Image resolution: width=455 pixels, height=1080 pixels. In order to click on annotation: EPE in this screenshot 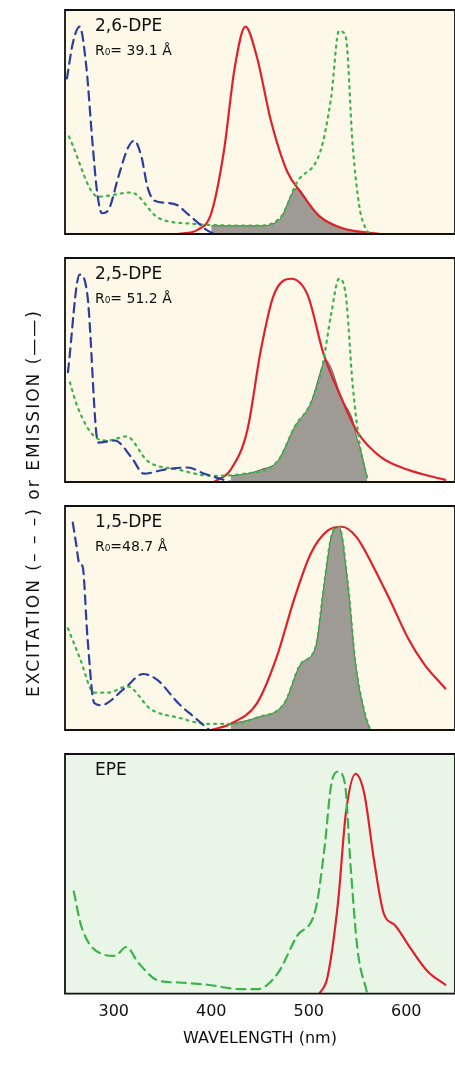, I will do `click(111, 768)`.